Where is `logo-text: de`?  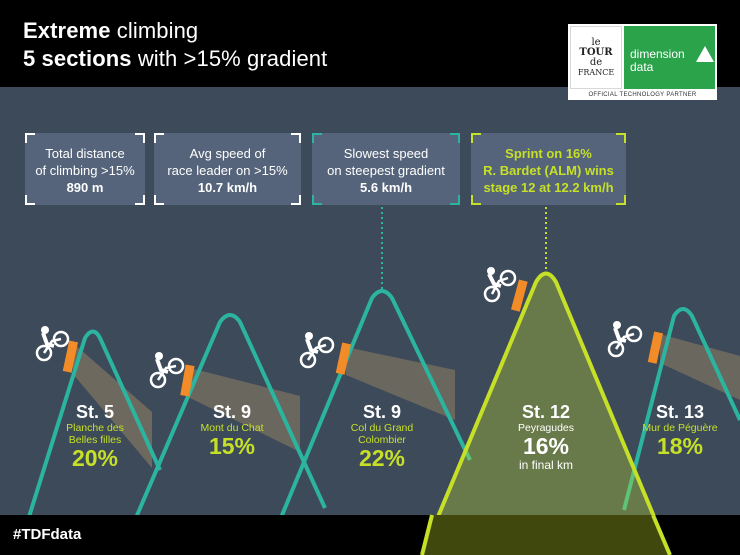 logo-text: de is located at coordinates (596, 62).